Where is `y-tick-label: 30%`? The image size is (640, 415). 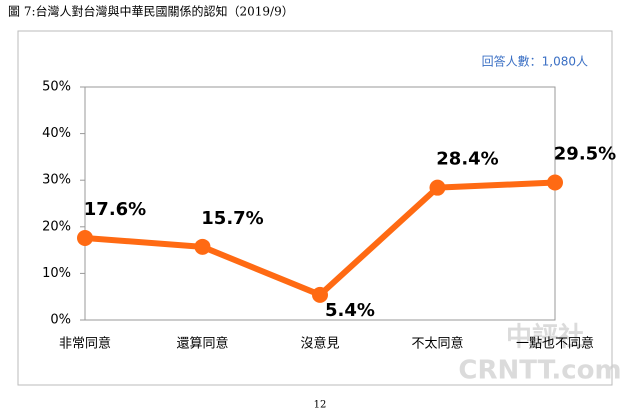 y-tick-label: 30% is located at coordinates (56, 180).